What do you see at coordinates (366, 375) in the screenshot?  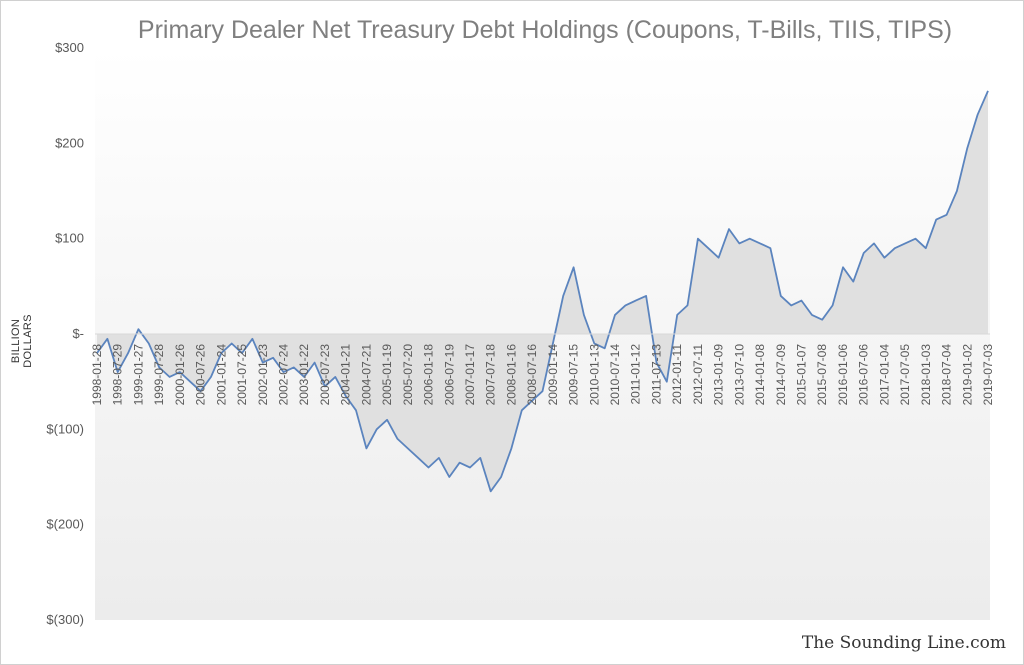 I see `x-tick-label: 2004-07-21` at bounding box center [366, 375].